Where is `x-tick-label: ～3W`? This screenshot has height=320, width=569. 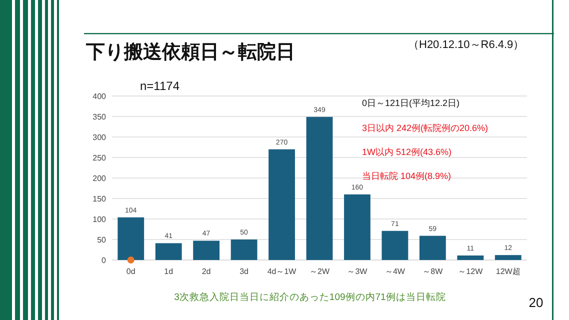 x-tick-label: ～3W is located at coordinates (357, 271).